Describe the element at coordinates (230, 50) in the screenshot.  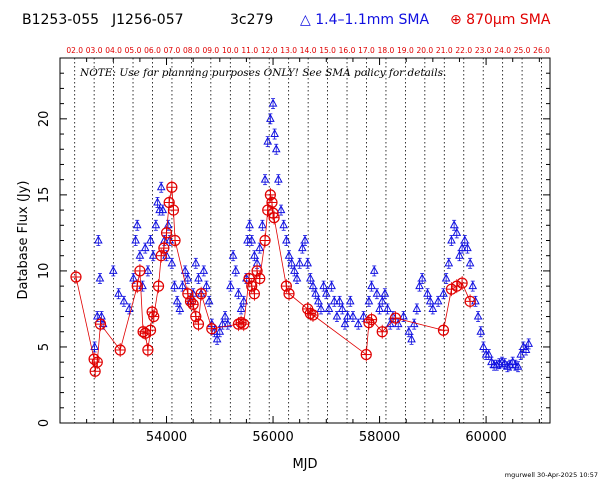
I see `top-axis-label: 10.0` at that location.